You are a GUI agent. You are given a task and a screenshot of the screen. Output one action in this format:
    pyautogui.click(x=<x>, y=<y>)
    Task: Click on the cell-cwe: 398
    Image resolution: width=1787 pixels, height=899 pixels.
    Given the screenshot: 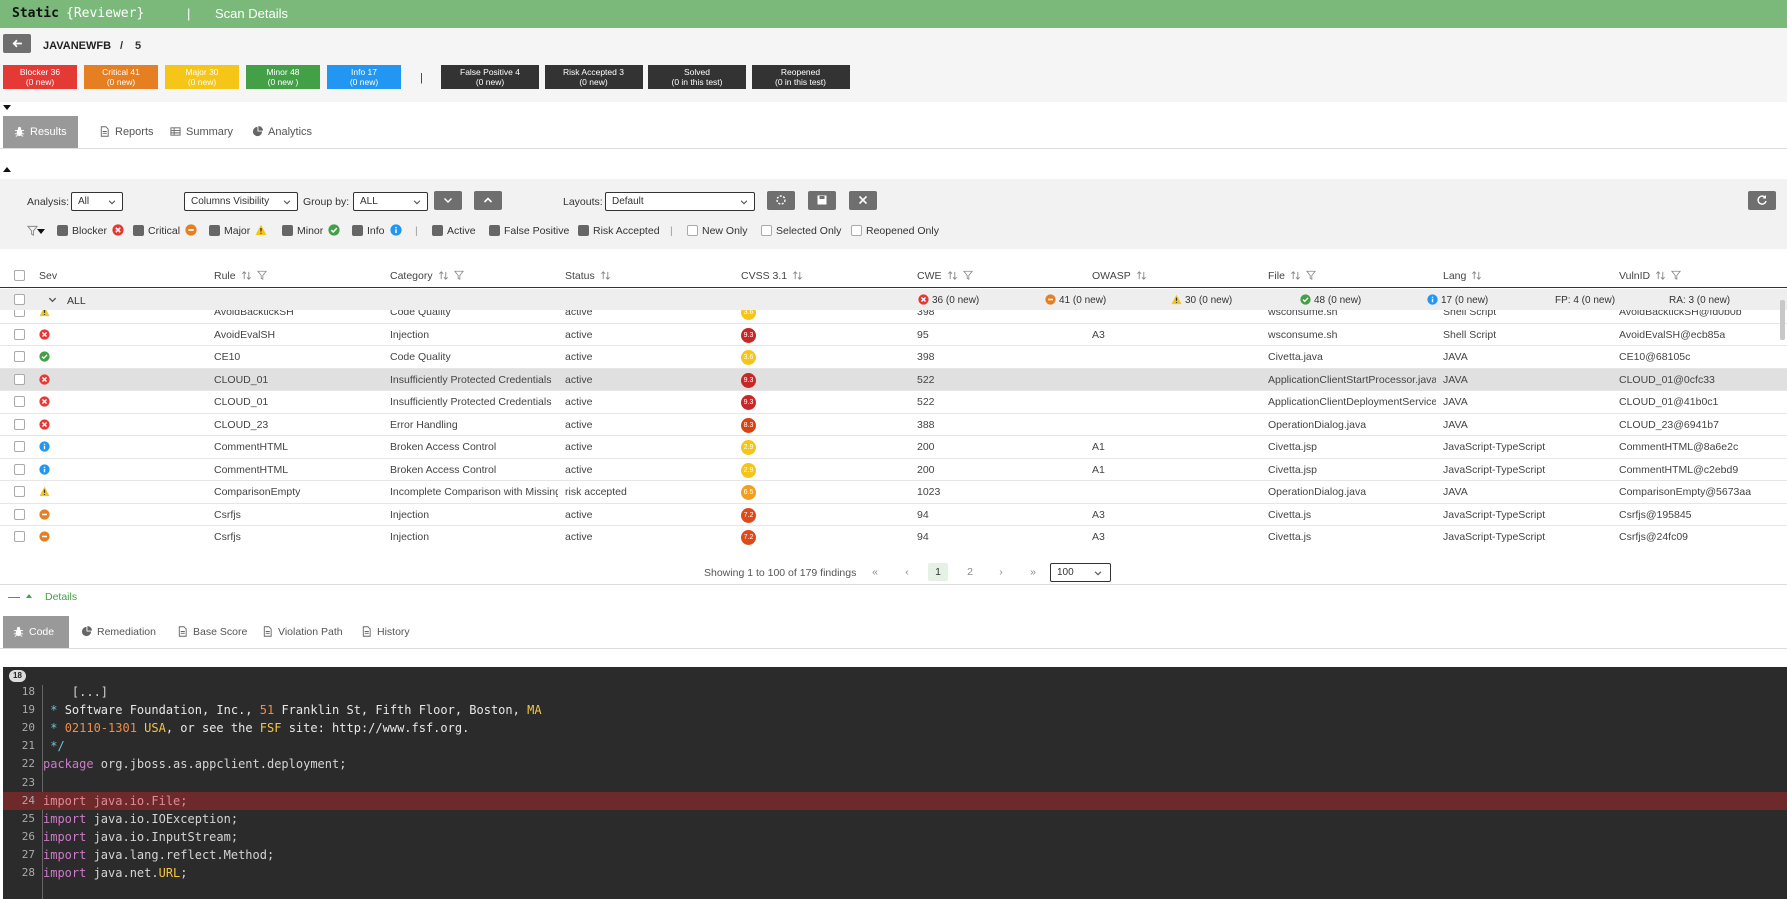 What is the action you would take?
    pyautogui.click(x=926, y=314)
    